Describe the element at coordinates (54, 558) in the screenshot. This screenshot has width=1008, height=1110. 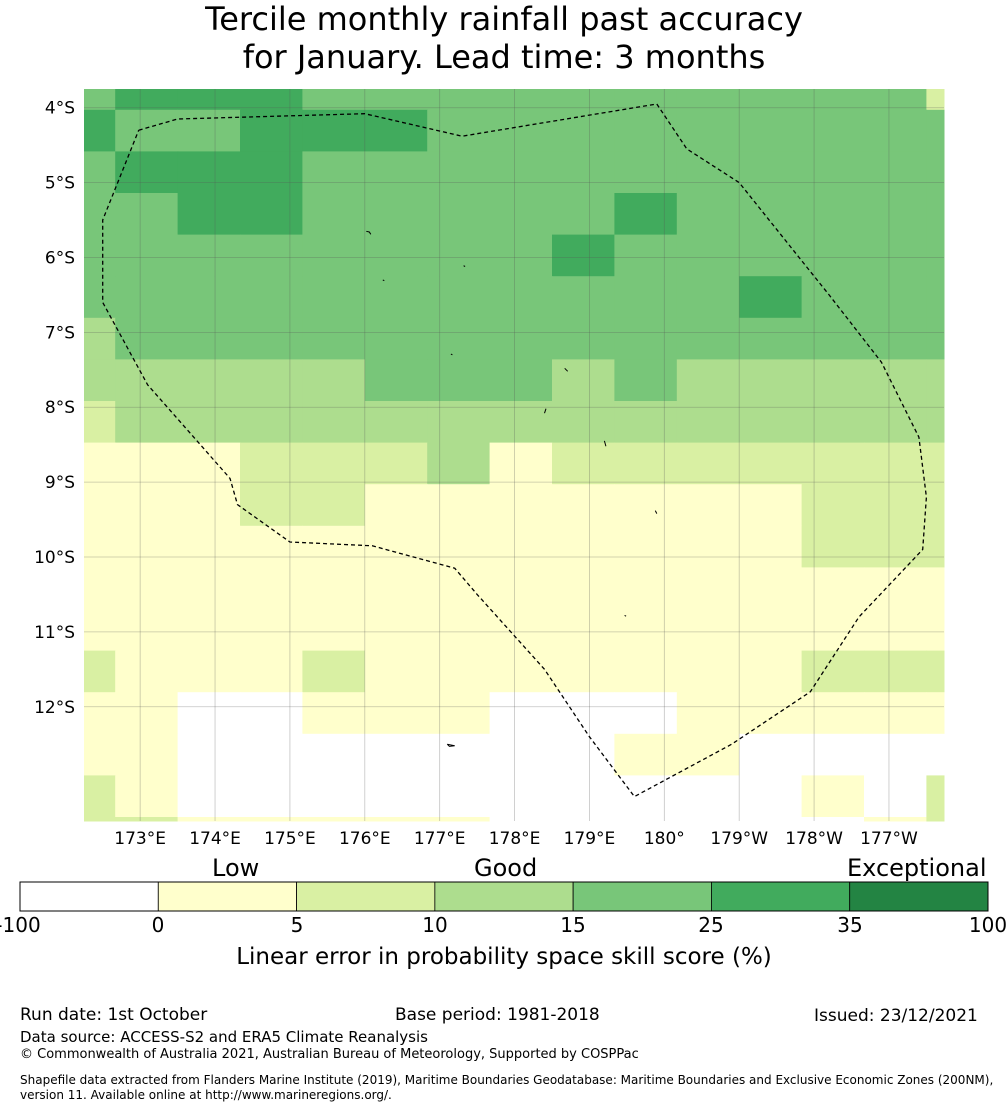
I see `latitude-label: 10°S` at that location.